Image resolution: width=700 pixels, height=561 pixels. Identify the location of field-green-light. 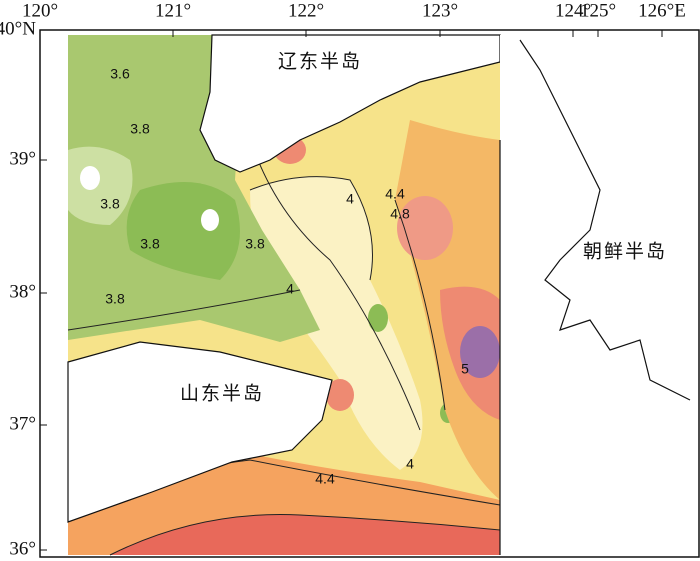
(100, 185).